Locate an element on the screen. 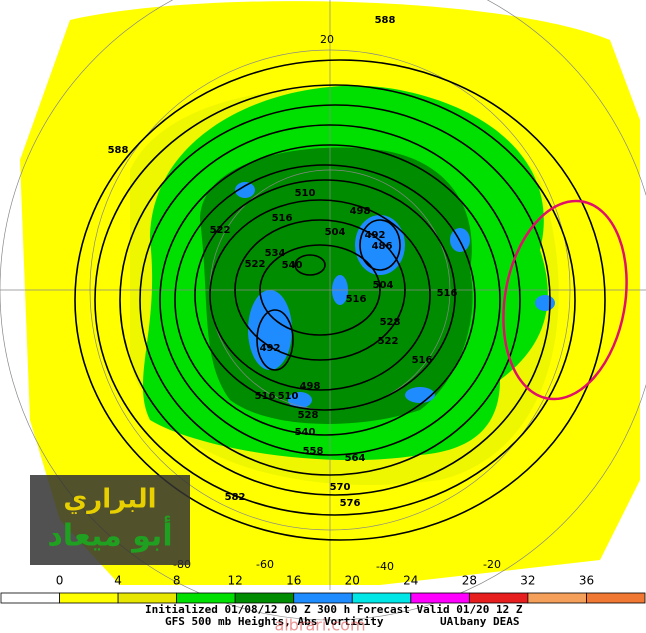 The height and width of the screenshot is (633, 646). longitude-label: -20 is located at coordinates (492, 564).